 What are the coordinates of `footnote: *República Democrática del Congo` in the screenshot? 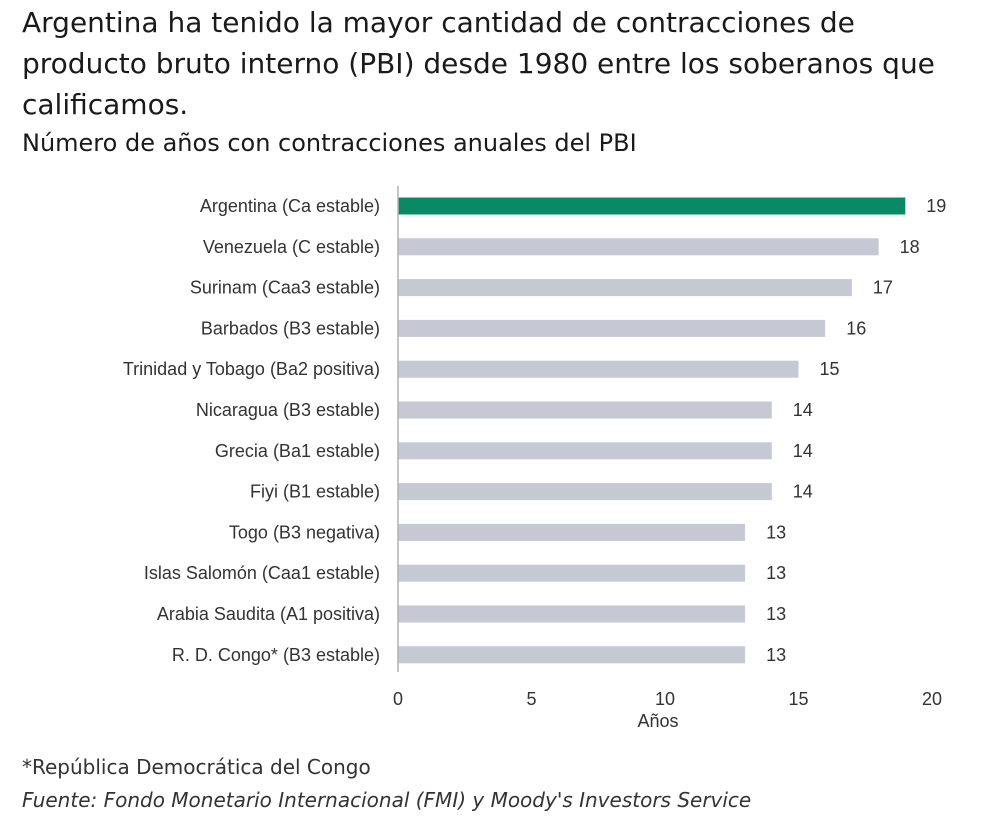 It's located at (196, 767).